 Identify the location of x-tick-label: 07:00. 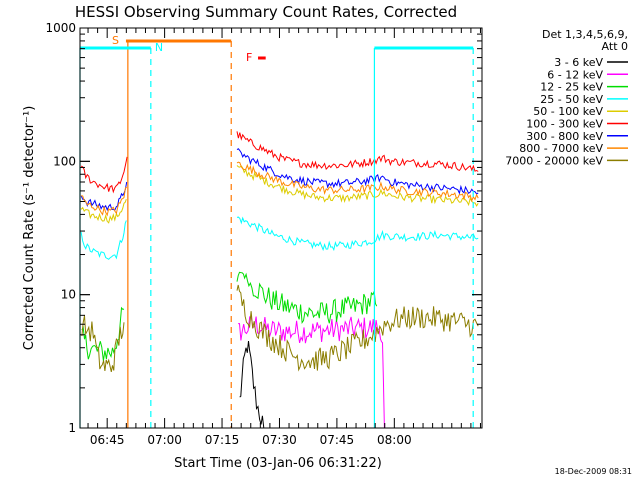
(164, 440).